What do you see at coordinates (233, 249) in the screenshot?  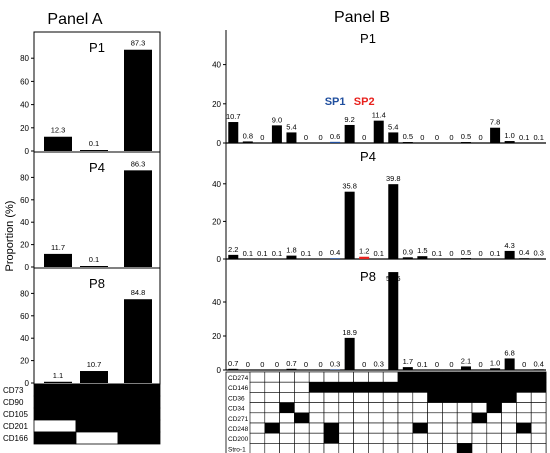 I see `data-label: 2.2` at bounding box center [233, 249].